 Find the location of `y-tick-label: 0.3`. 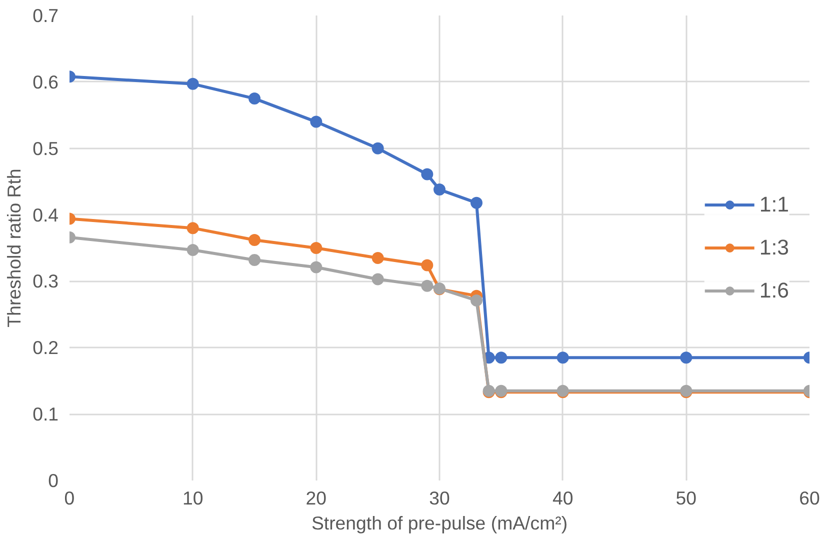

y-tick-label: 0.3 is located at coordinates (45, 281).